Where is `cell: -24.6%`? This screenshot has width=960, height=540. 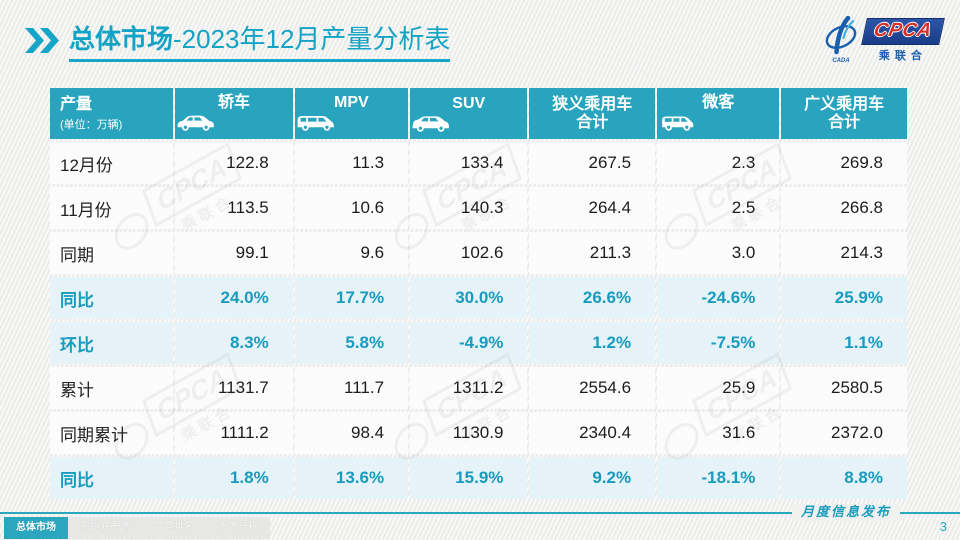 cell: -24.6% is located at coordinates (718, 298).